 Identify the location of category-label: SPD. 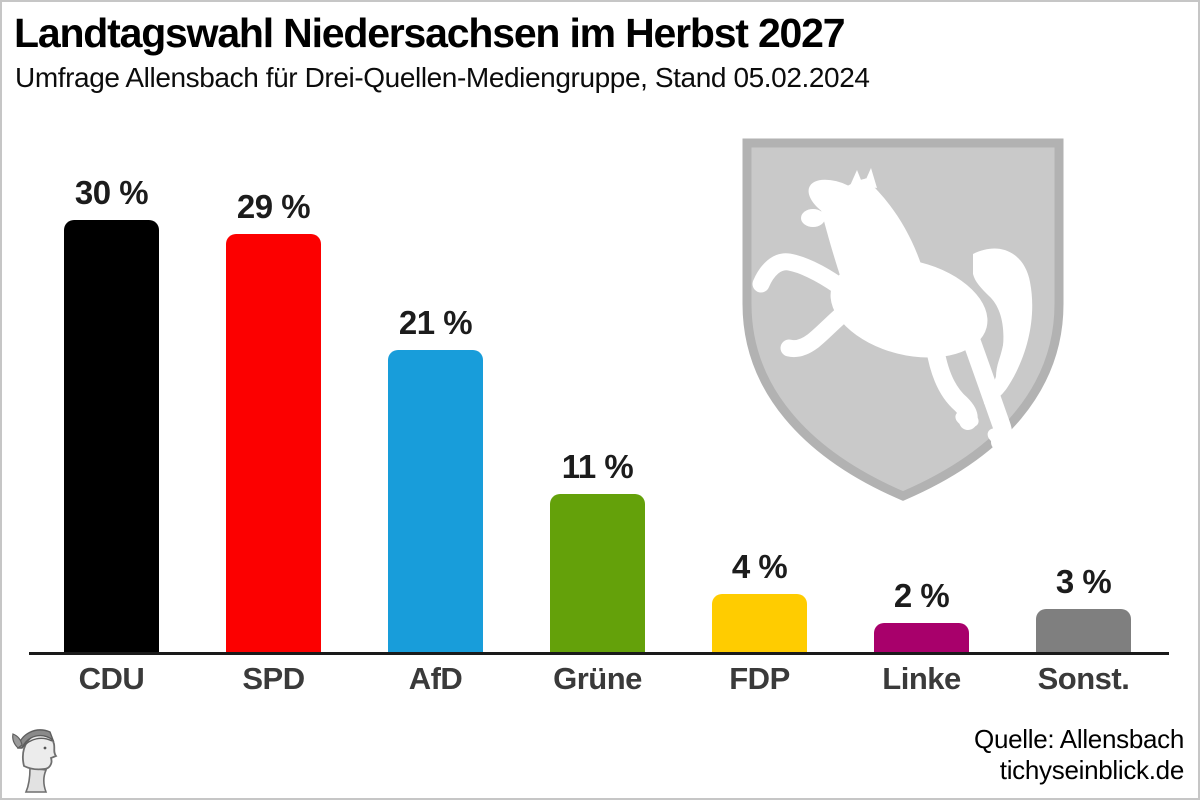
(273, 678).